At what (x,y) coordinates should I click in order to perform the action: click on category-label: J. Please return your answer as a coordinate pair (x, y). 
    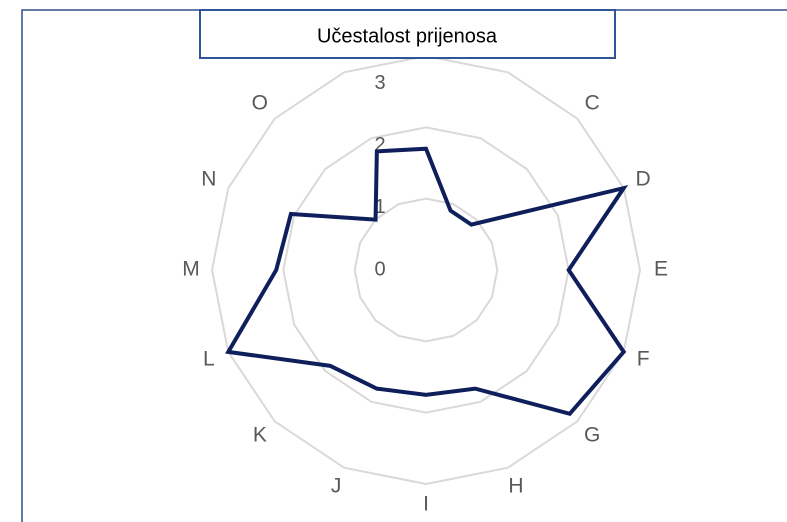
    Looking at the image, I should click on (336, 486).